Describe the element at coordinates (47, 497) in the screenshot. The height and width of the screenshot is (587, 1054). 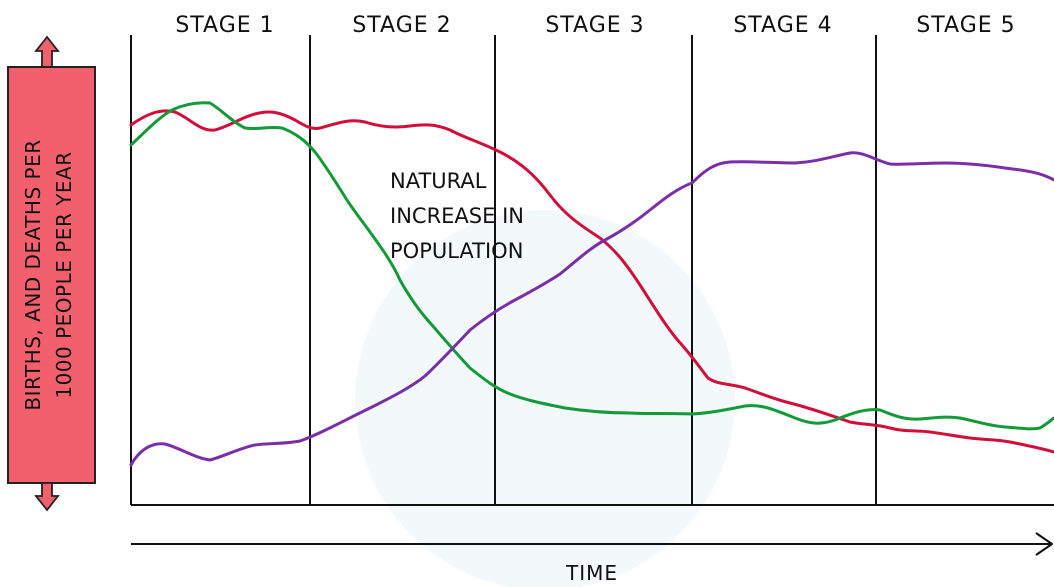
I see `down-arrow-icon` at that location.